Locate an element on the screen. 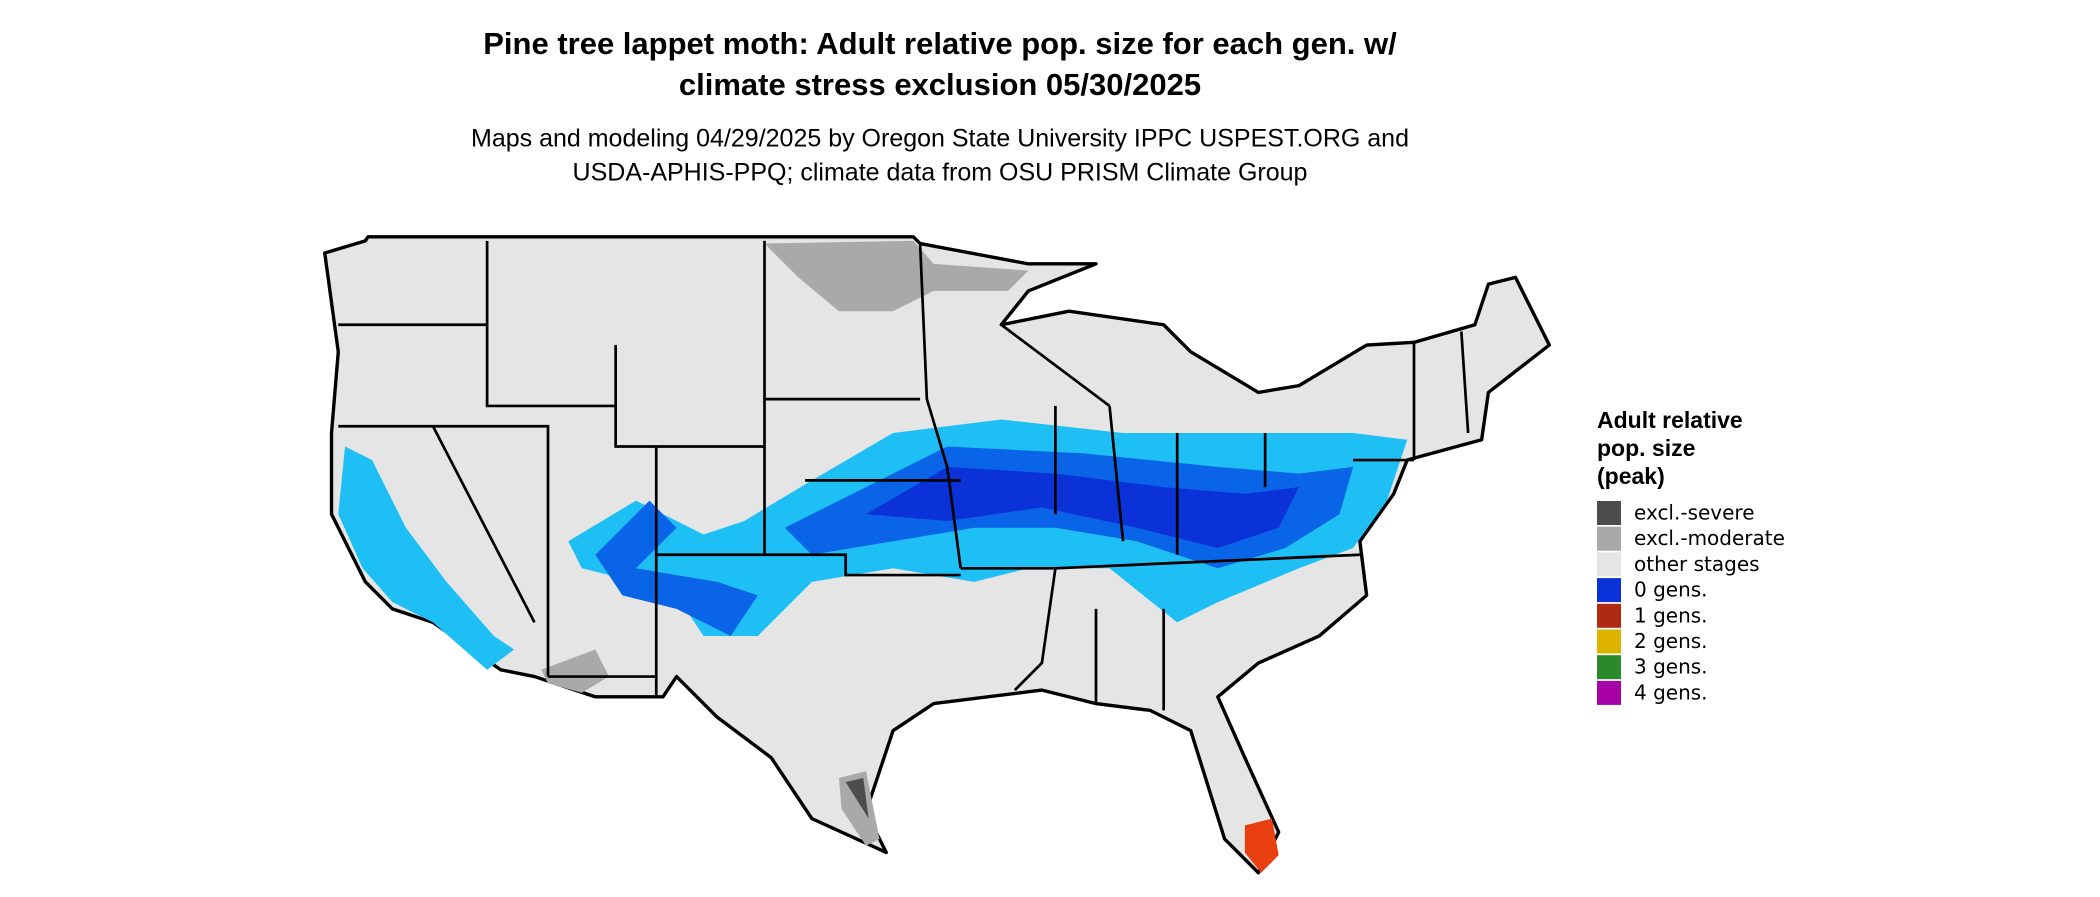 The image size is (2100, 897). excl-area is located at coordinates (859, 808).